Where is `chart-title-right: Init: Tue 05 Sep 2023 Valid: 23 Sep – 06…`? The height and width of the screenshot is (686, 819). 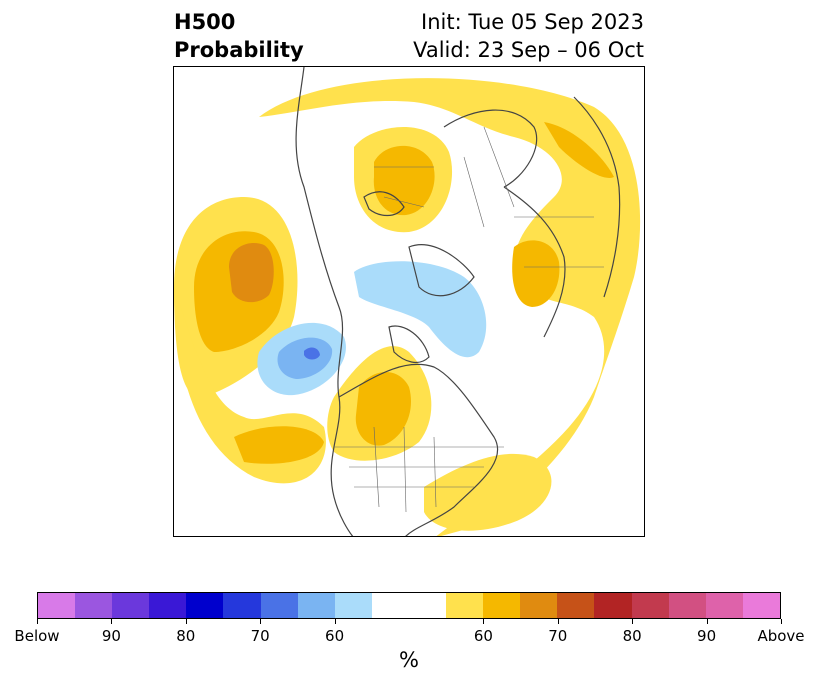 chart-title-right: Init: Tue 05 Sep 2023 Valid: 23 Sep – 06… is located at coordinates (528, 36).